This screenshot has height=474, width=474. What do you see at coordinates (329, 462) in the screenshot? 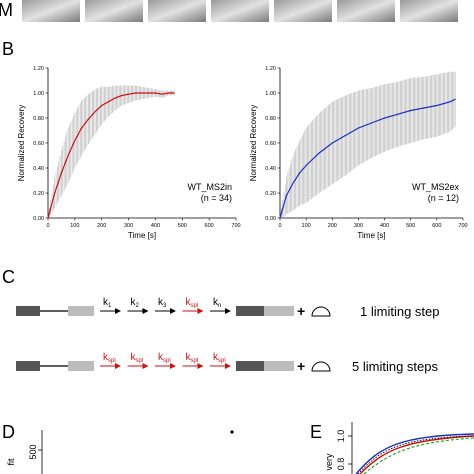
I see `panel-e-ylabel: very` at bounding box center [329, 462].